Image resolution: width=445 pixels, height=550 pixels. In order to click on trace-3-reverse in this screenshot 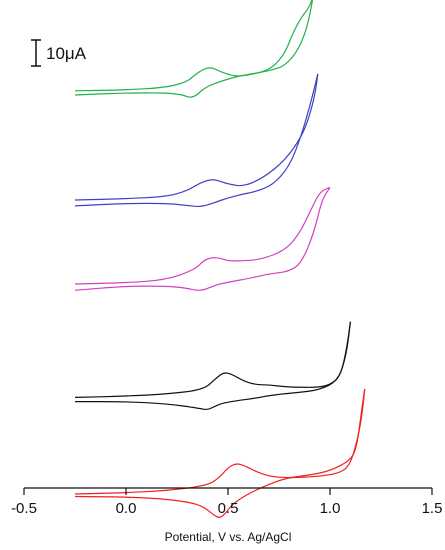, I will do `click(202, 239)`.